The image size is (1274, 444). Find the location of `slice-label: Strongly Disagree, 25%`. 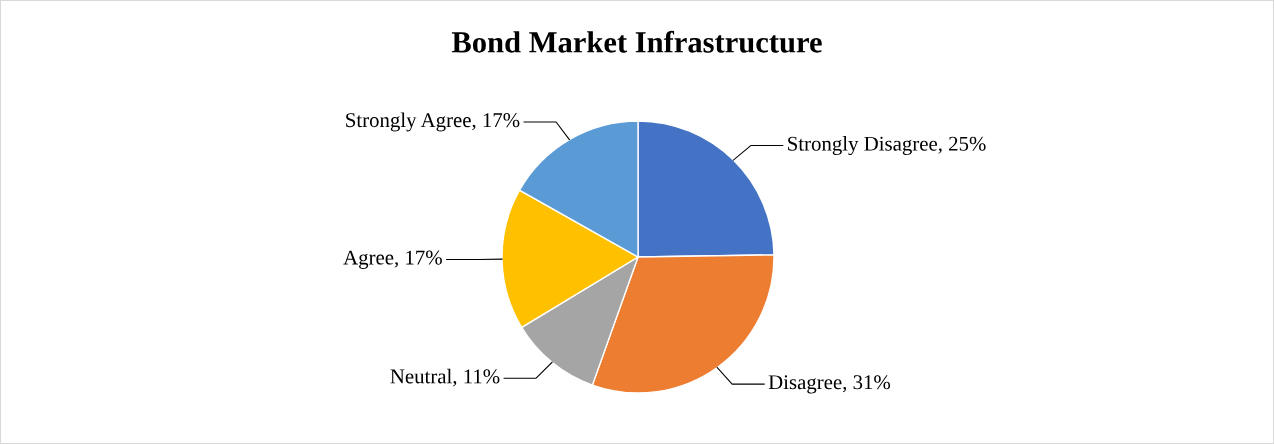

slice-label: Strongly Disagree, 25% is located at coordinates (887, 146).